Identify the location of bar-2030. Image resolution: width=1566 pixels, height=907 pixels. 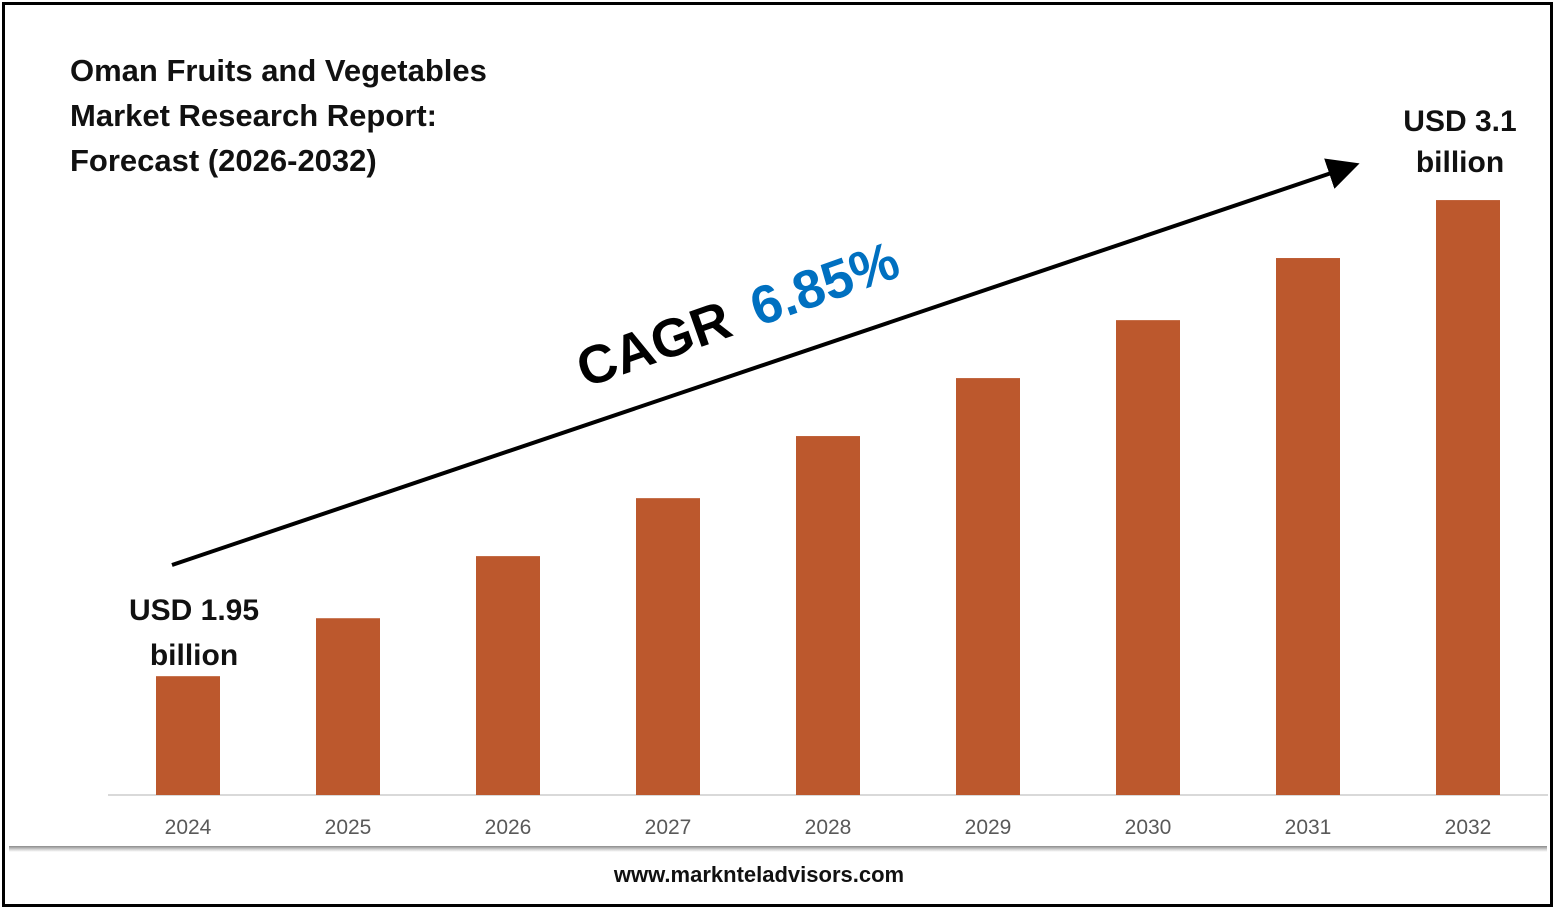
(1148, 557).